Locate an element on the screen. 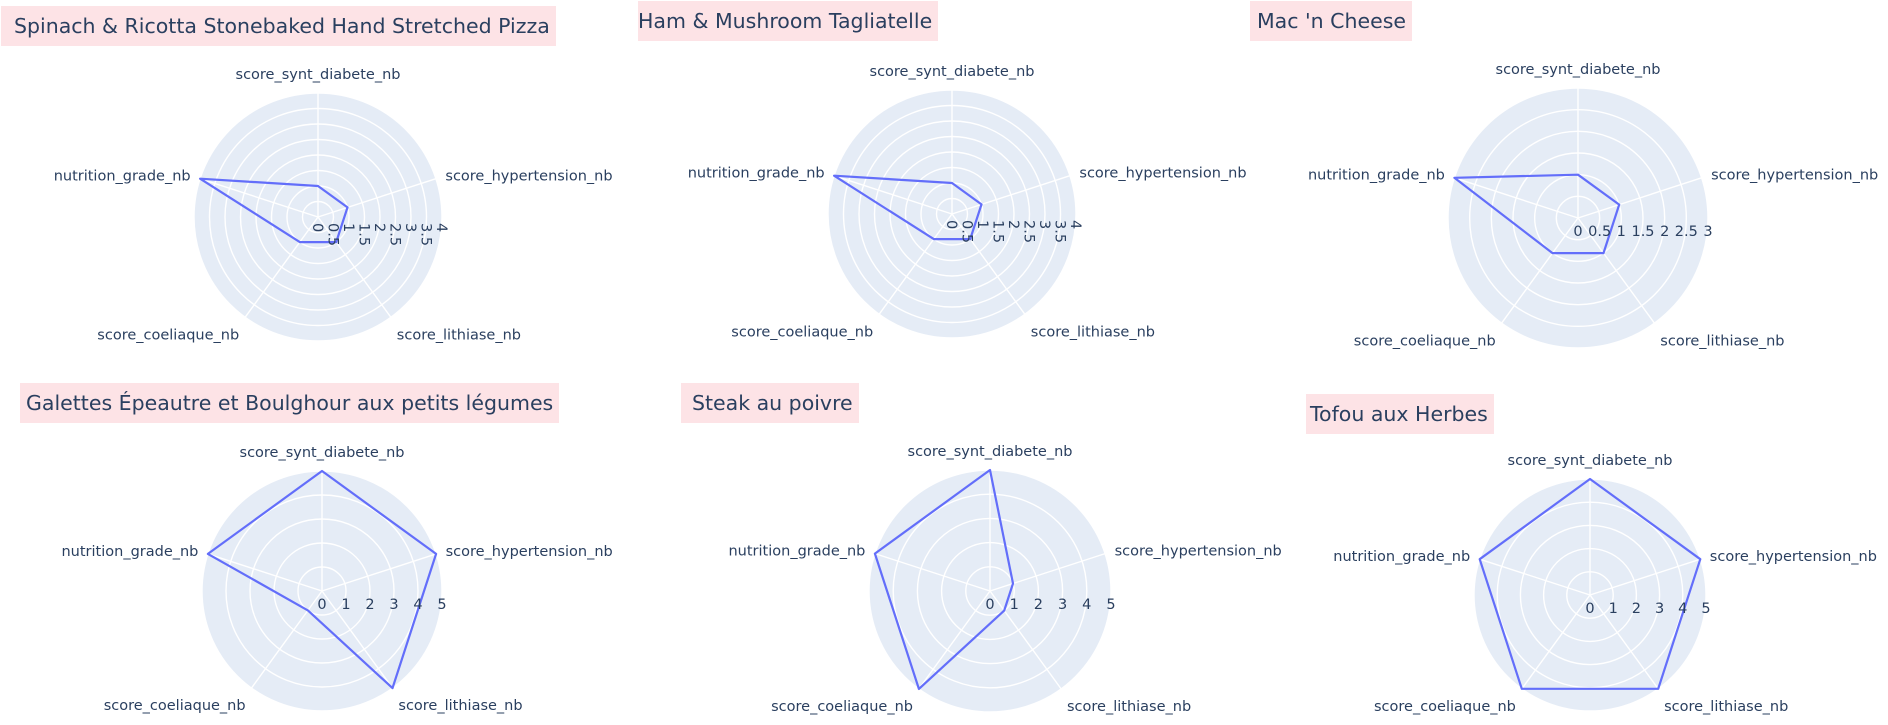  chart-title: Tofou aux Herbes is located at coordinates (1400, 414).